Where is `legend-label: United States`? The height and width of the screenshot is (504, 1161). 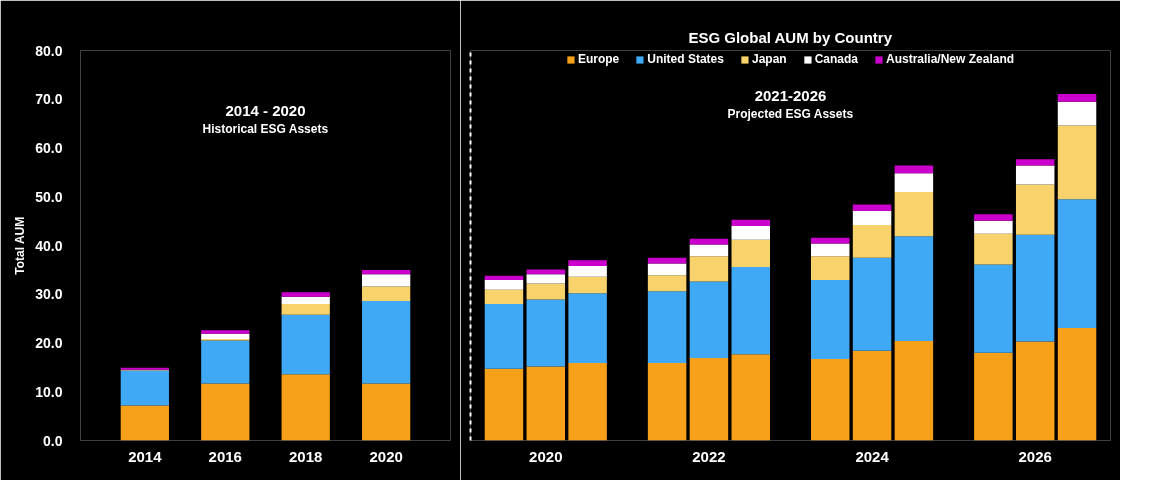 legend-label: United States is located at coordinates (685, 59).